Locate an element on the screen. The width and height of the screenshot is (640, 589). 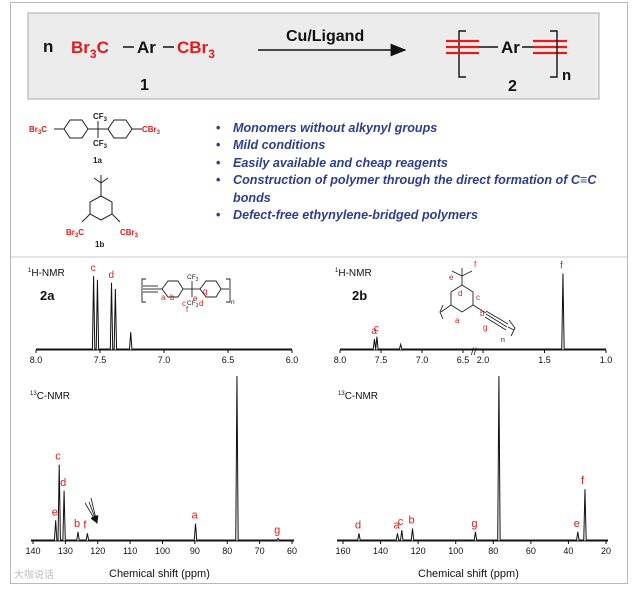
h-nmr-2a-label: 1H-NMR is located at coordinates (46, 273).